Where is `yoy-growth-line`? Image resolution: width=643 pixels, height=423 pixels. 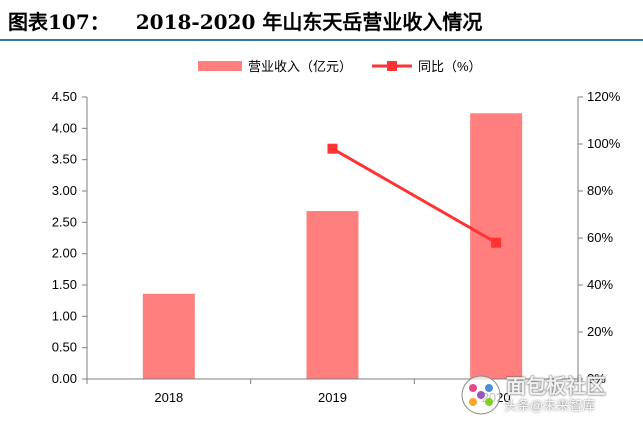
yoy-growth-line is located at coordinates (414, 196).